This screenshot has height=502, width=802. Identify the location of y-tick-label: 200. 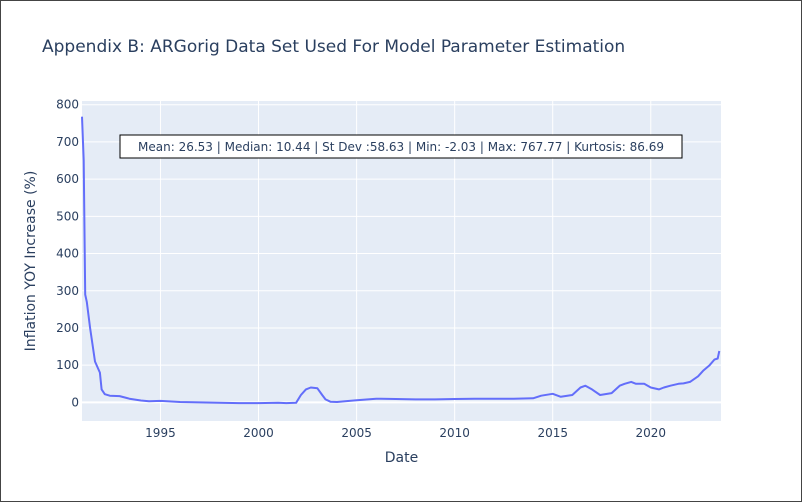
(67, 328).